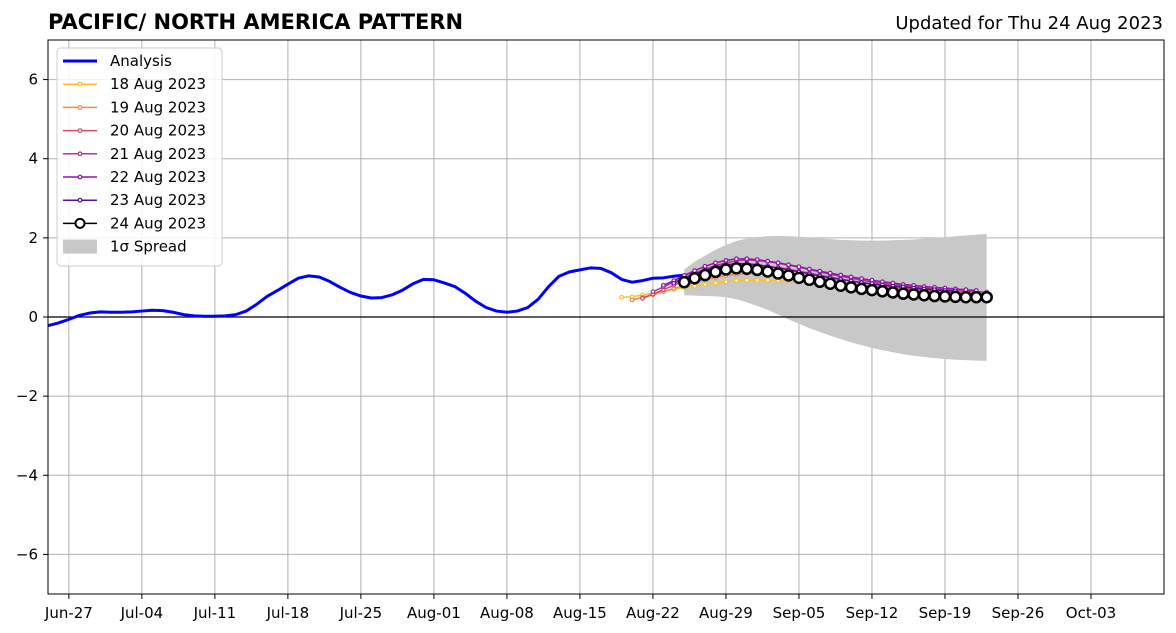 This screenshot has height=633, width=1176. Describe the element at coordinates (799, 613) in the screenshot. I see `x-tick-label: Sep-05` at that location.